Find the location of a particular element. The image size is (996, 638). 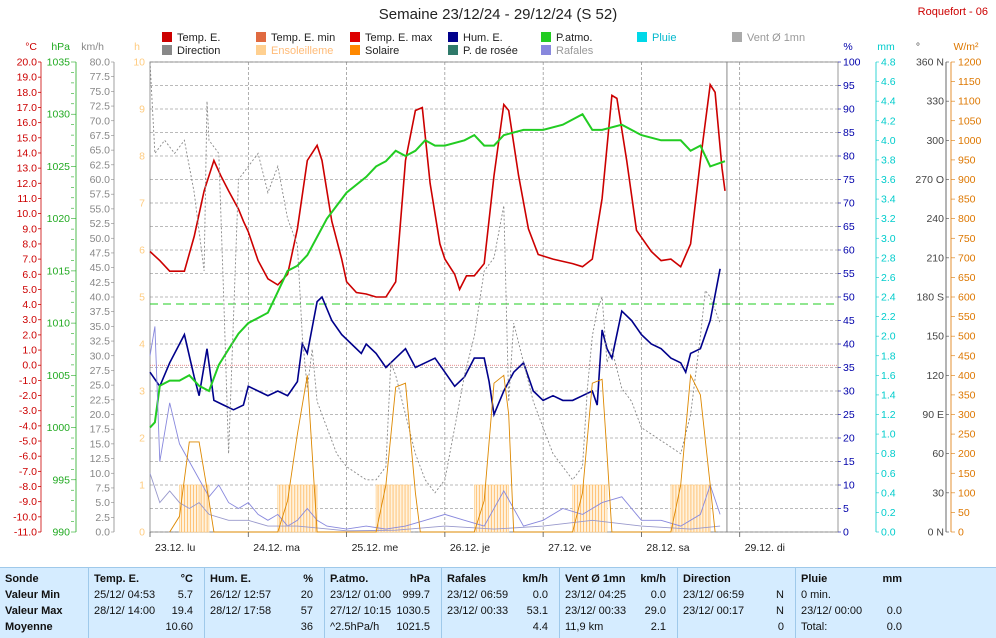

chart-title: Semaine 23/12/24 - 29/12/24 (S 52) is located at coordinates (498, 14).